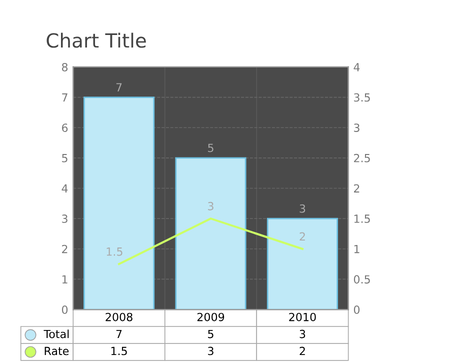 Image resolution: width=472 pixels, height=362 pixels. What do you see at coordinates (119, 317) in the screenshot?
I see `x-tick-label: 2008` at bounding box center [119, 317].